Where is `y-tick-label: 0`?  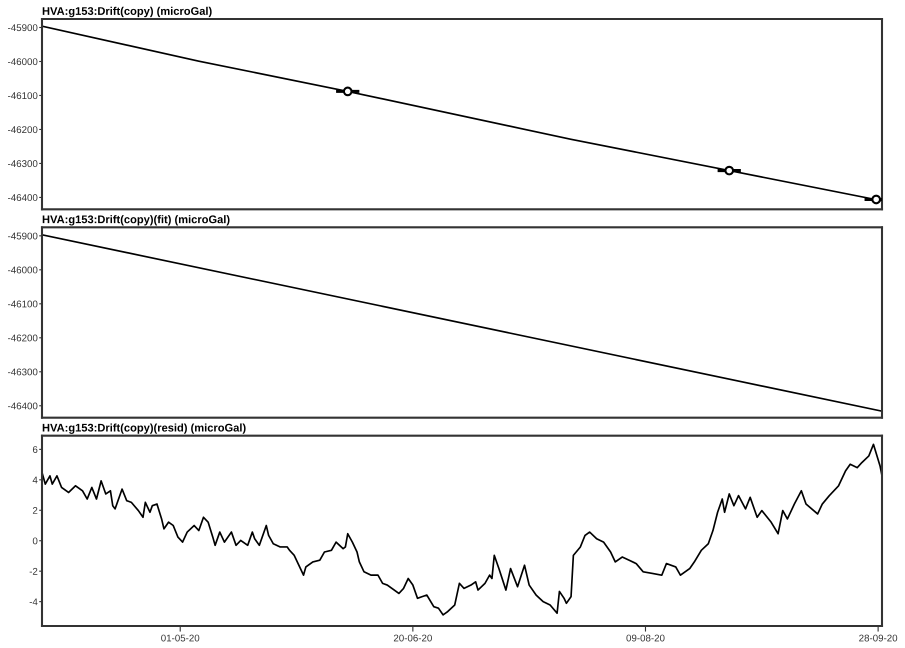
y-tick-label: 0 is located at coordinates (35, 540).